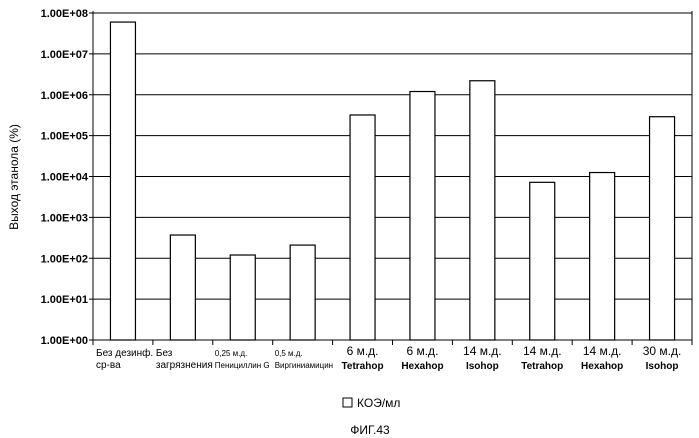 The width and height of the screenshot is (699, 438). Describe the element at coordinates (64, 96) in the screenshot. I see `y-tick-label: 1.00E+06` at that location.